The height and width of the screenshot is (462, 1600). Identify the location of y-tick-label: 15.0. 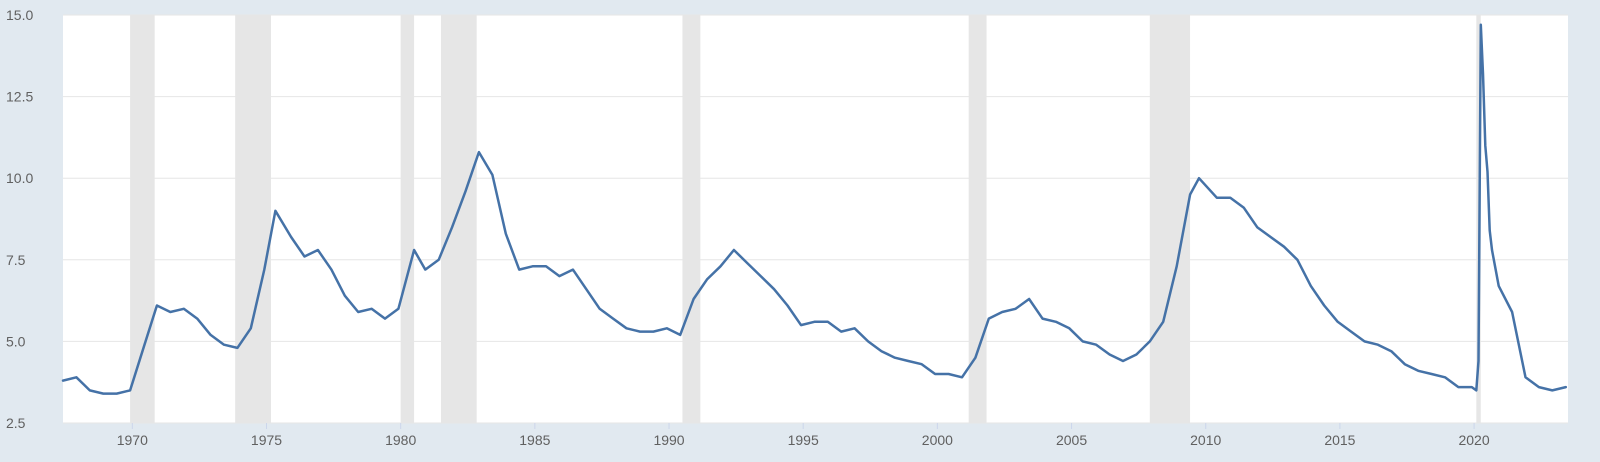
(19, 15).